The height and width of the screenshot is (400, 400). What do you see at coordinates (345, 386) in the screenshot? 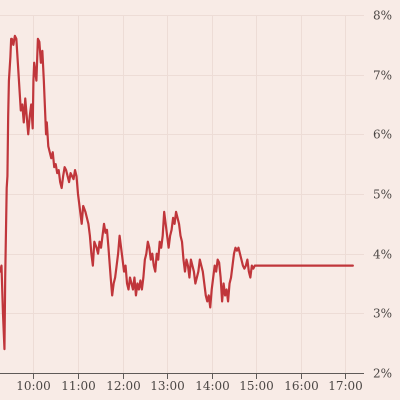
I see `x-tick-label: 17:00` at bounding box center [345, 386].